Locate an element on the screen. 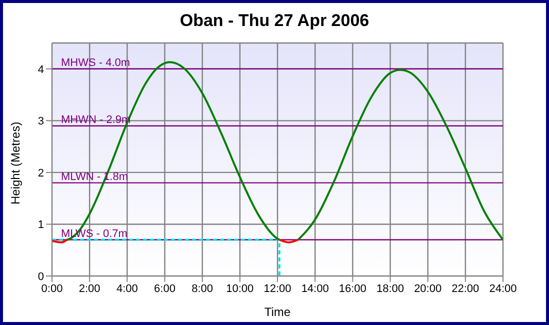  y-axis-title: Height (Metres) is located at coordinates (15, 163).